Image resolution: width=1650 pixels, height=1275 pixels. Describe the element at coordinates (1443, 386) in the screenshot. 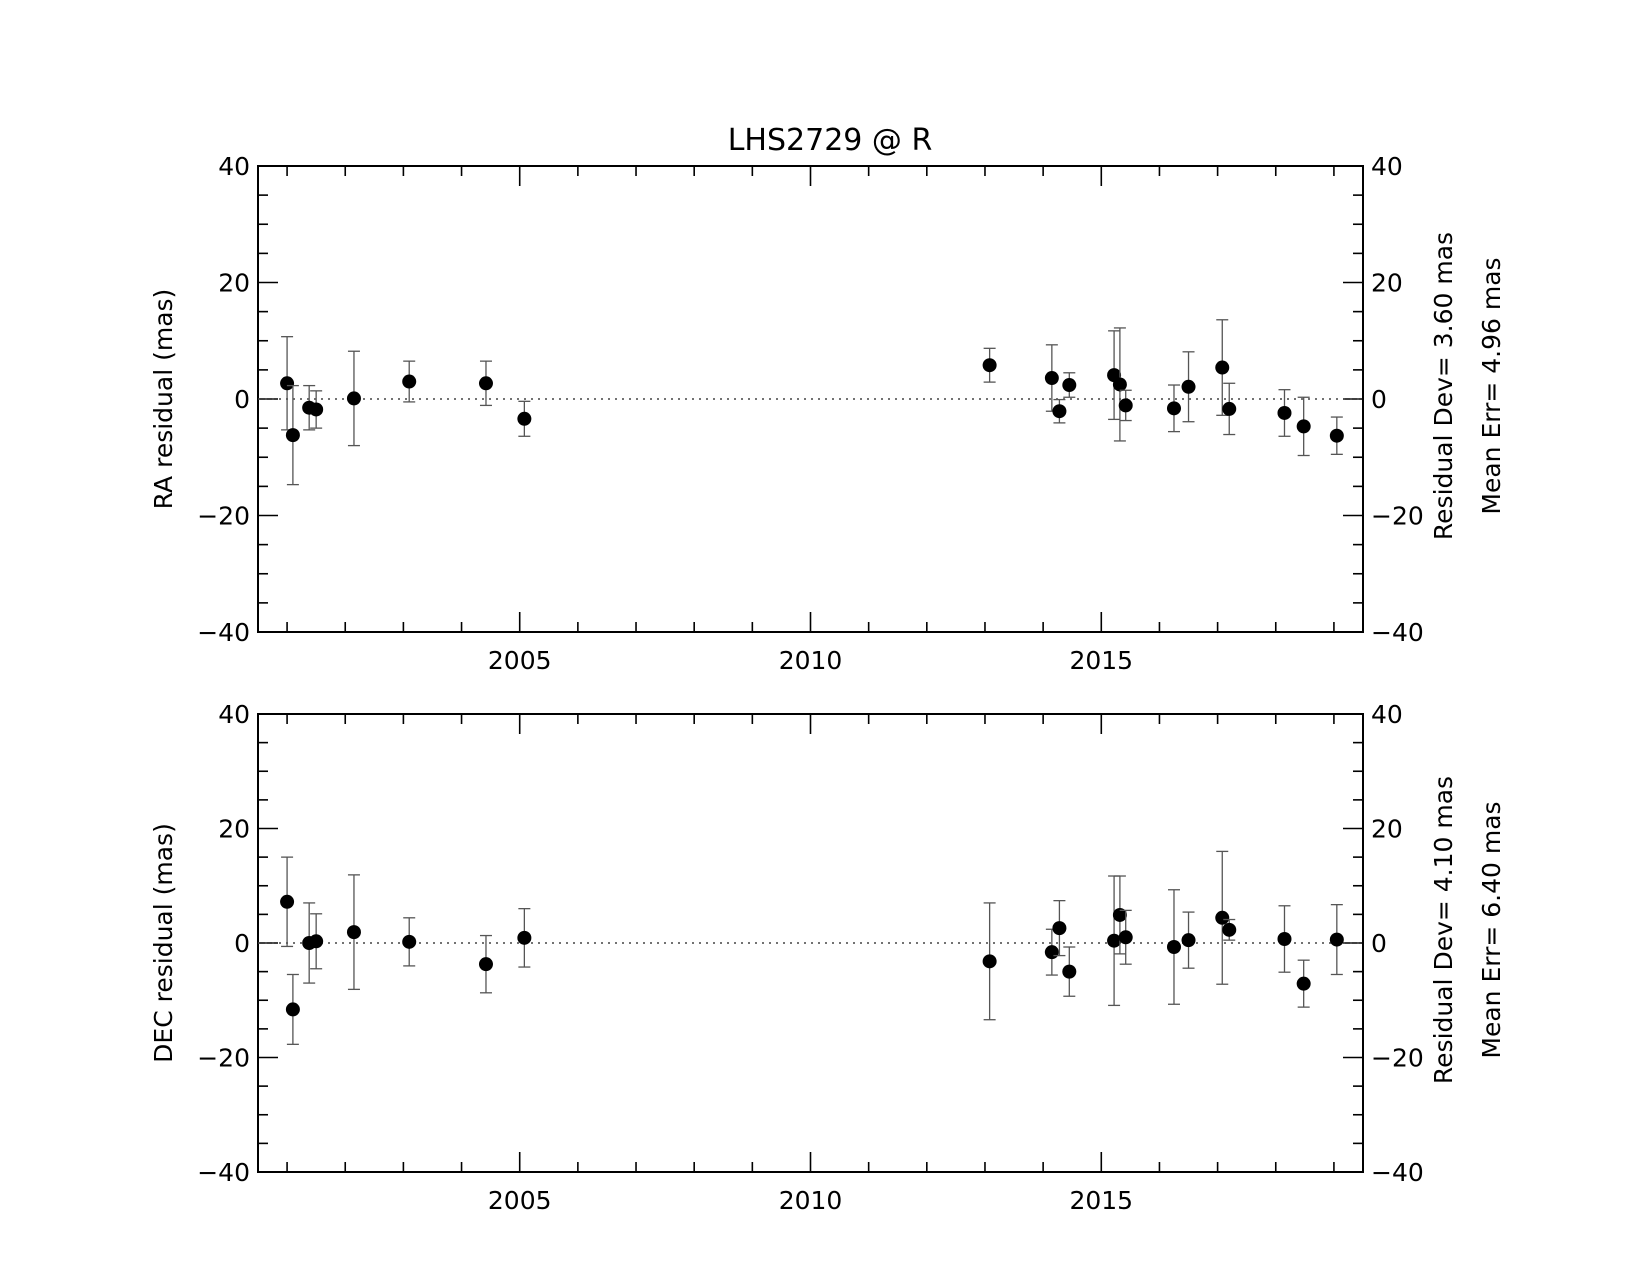

I see `residual-dev-label: Residual Dev= 3.60 mas` at that location.